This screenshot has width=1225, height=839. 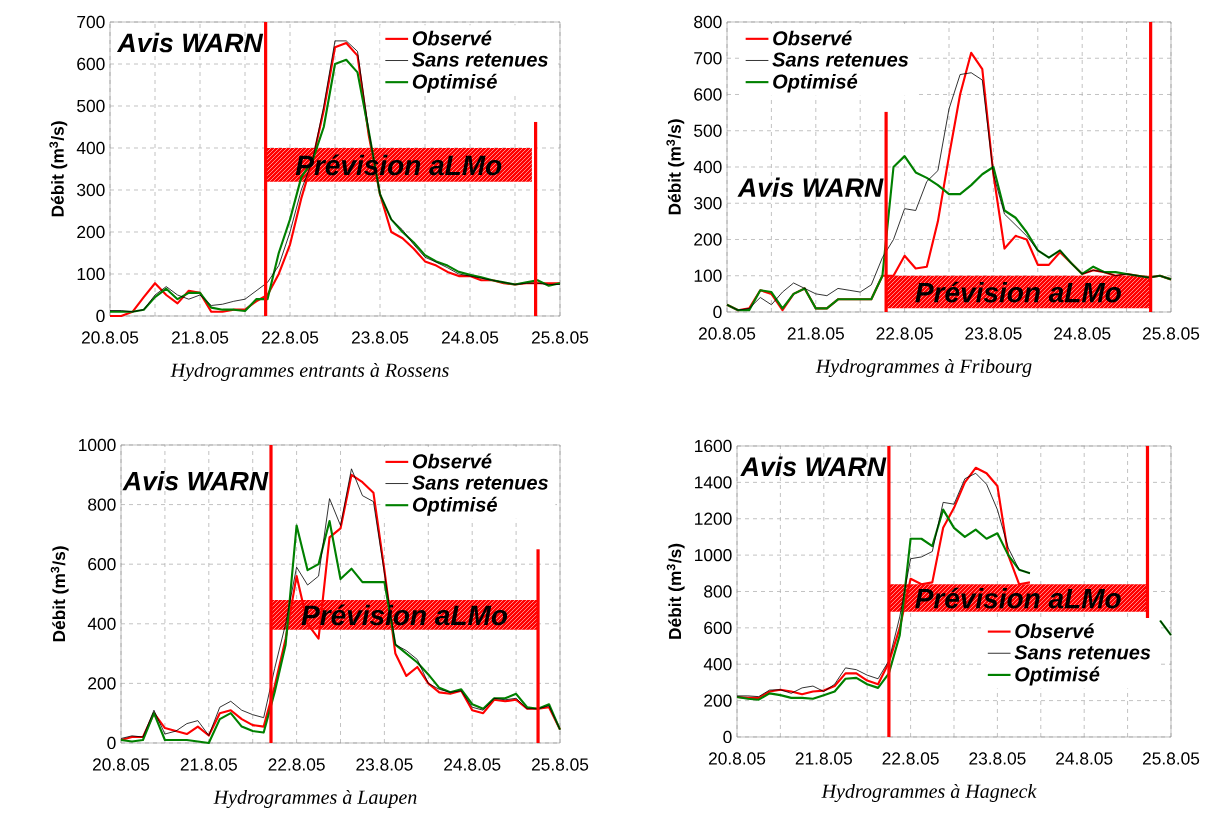 What do you see at coordinates (713, 482) in the screenshot?
I see `y-tick-label: 1400` at bounding box center [713, 482].